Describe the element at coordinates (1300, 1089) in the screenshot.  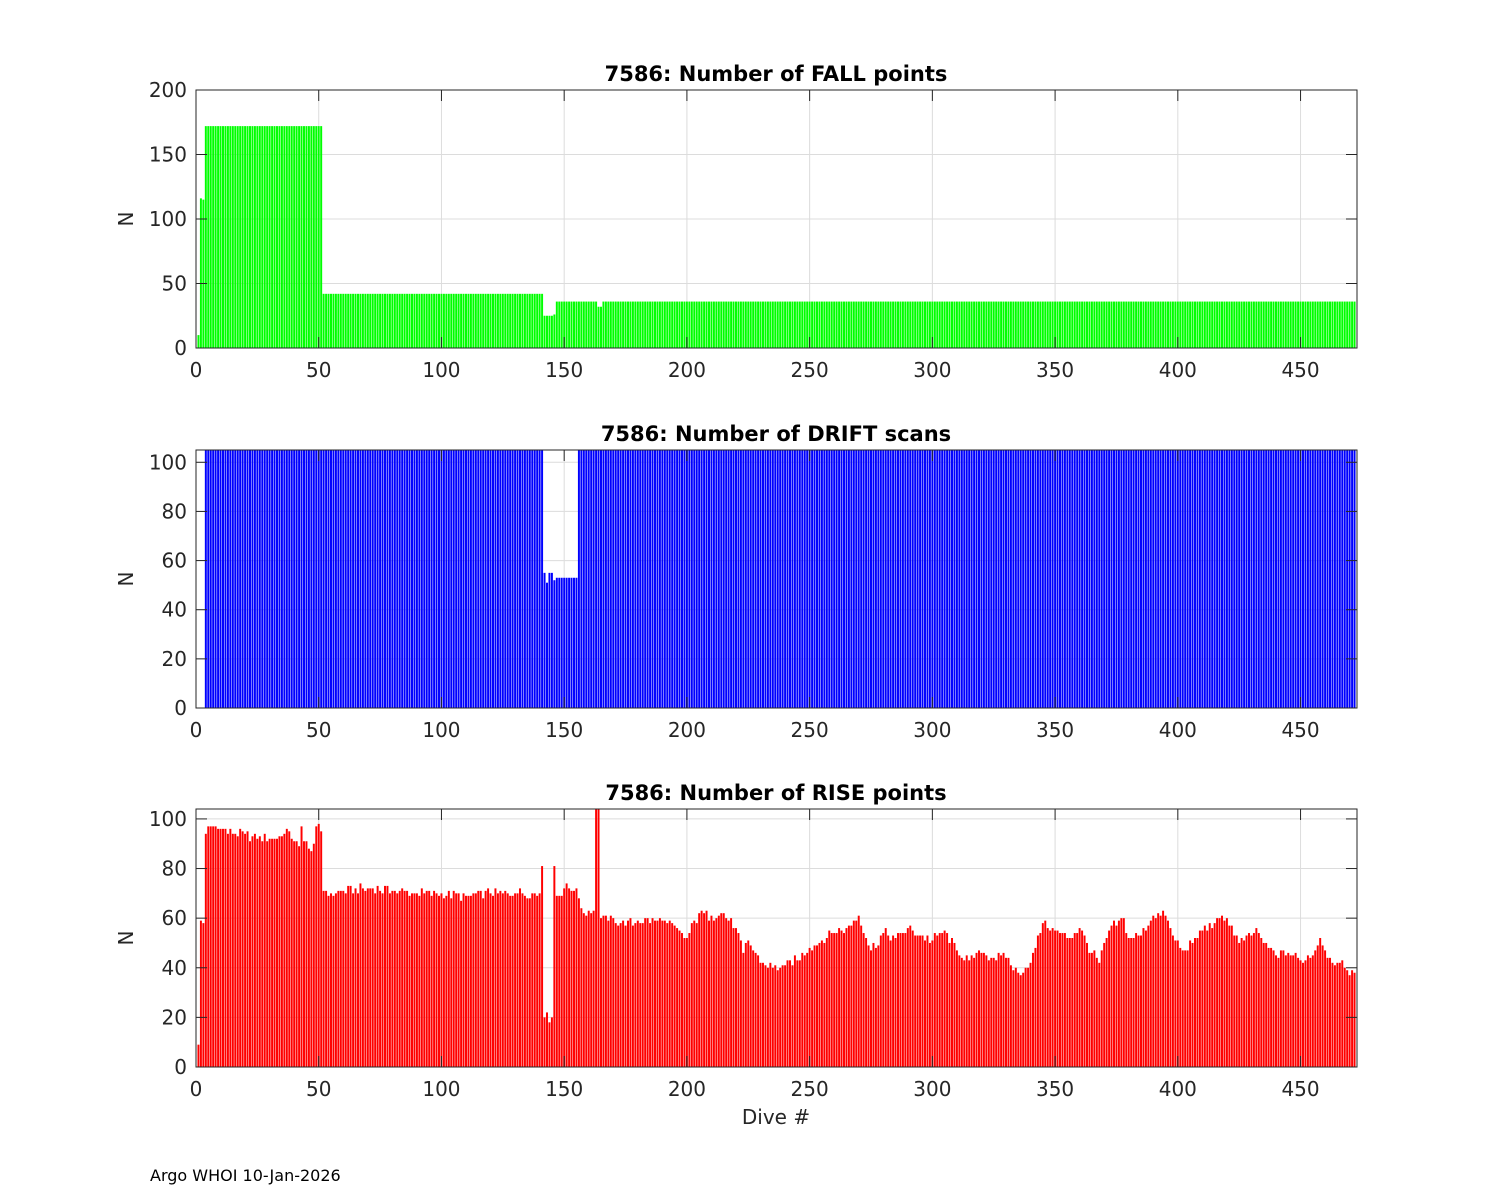
I see `x-tick-label: 450` at that location.